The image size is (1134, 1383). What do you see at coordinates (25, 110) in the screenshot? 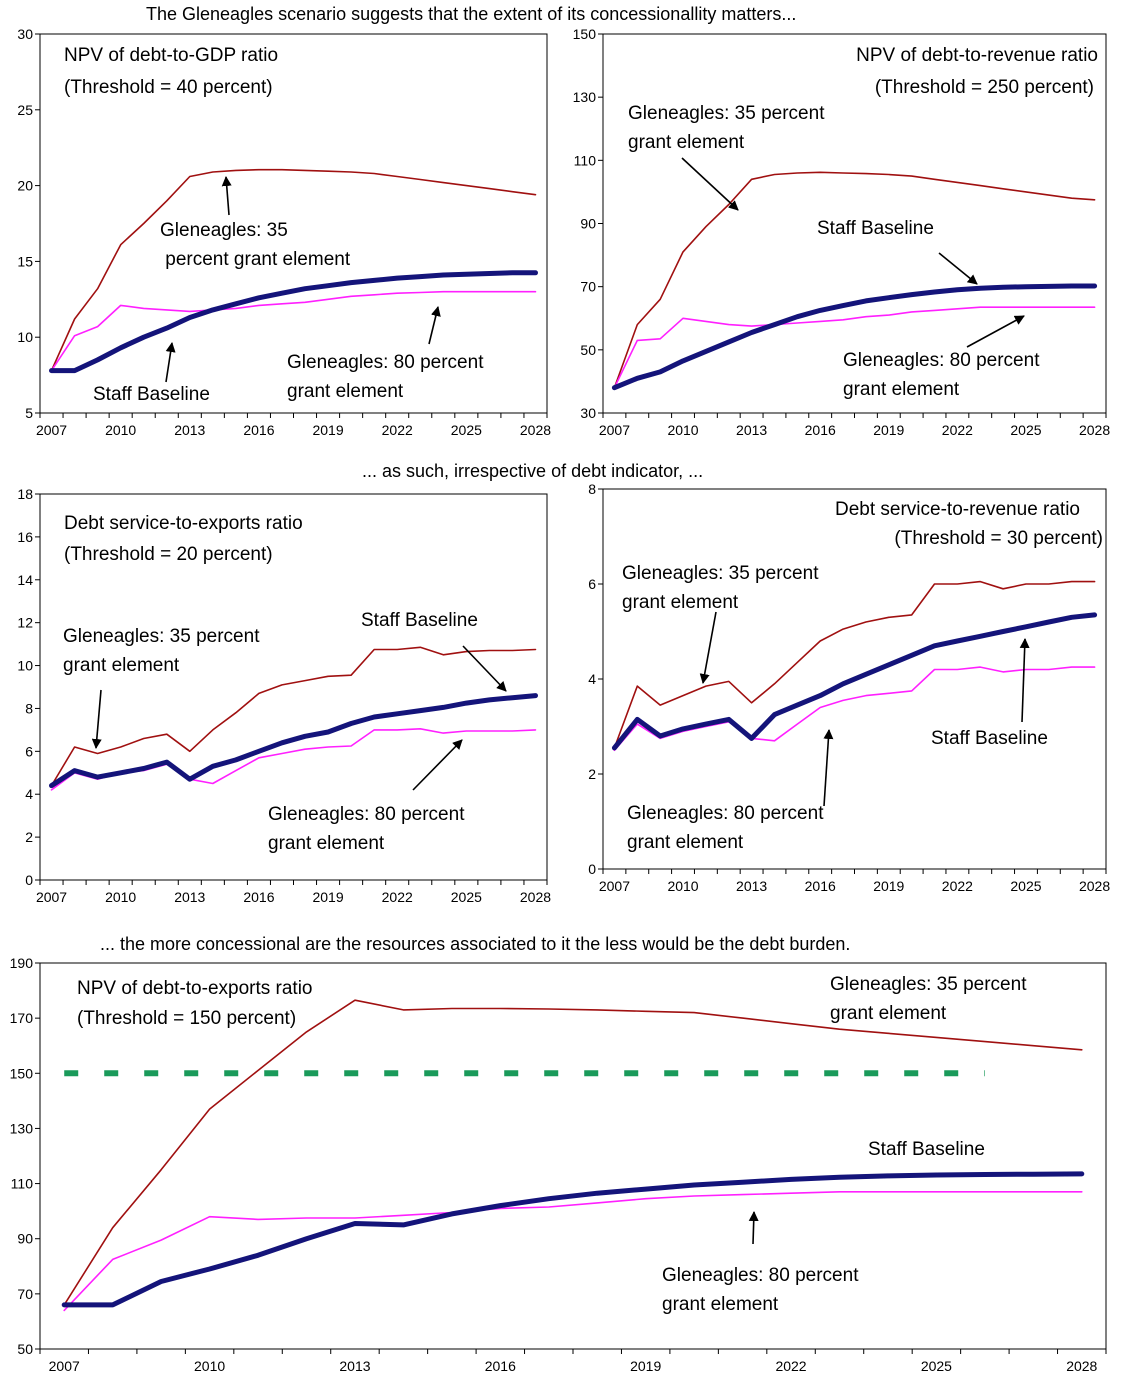
I see `y-tick-label: 25` at bounding box center [25, 110].